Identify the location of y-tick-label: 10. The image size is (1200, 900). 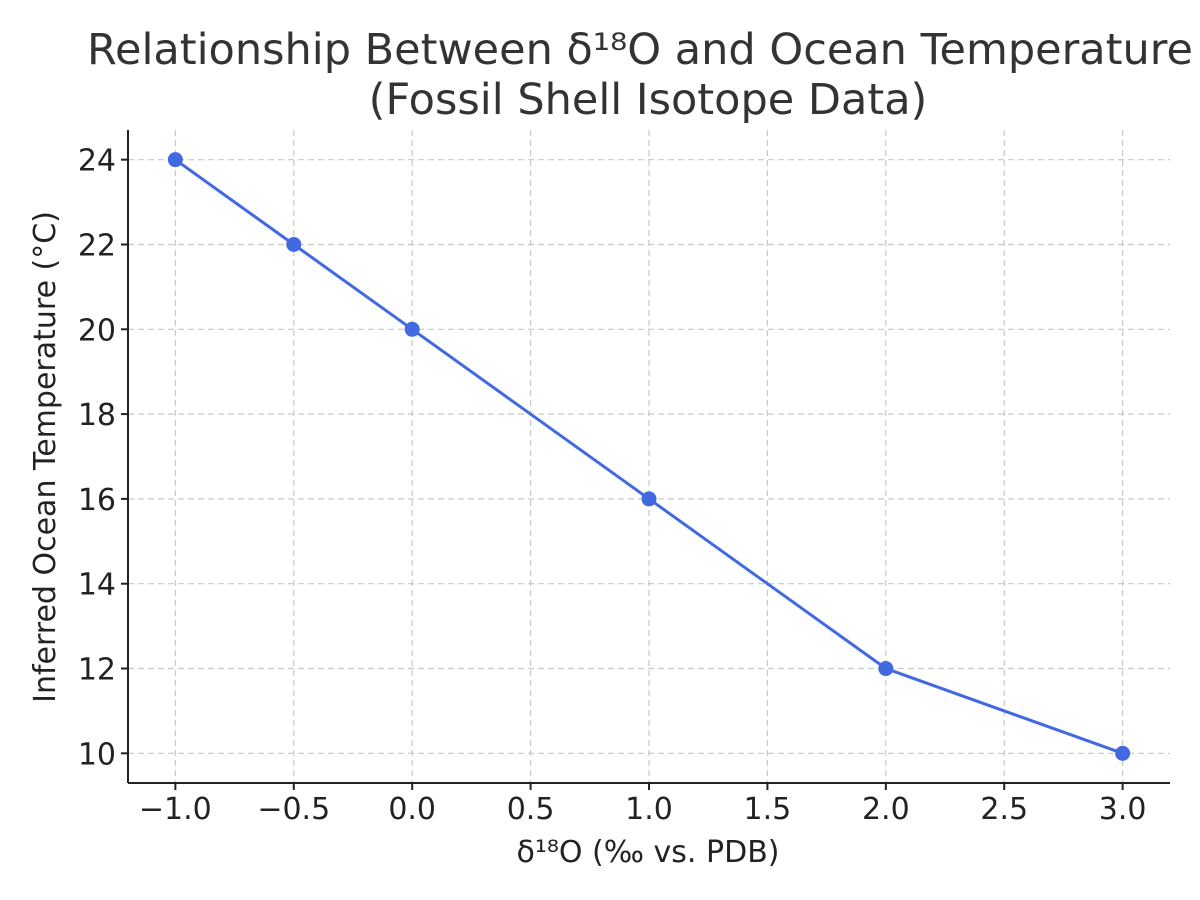
(97, 754).